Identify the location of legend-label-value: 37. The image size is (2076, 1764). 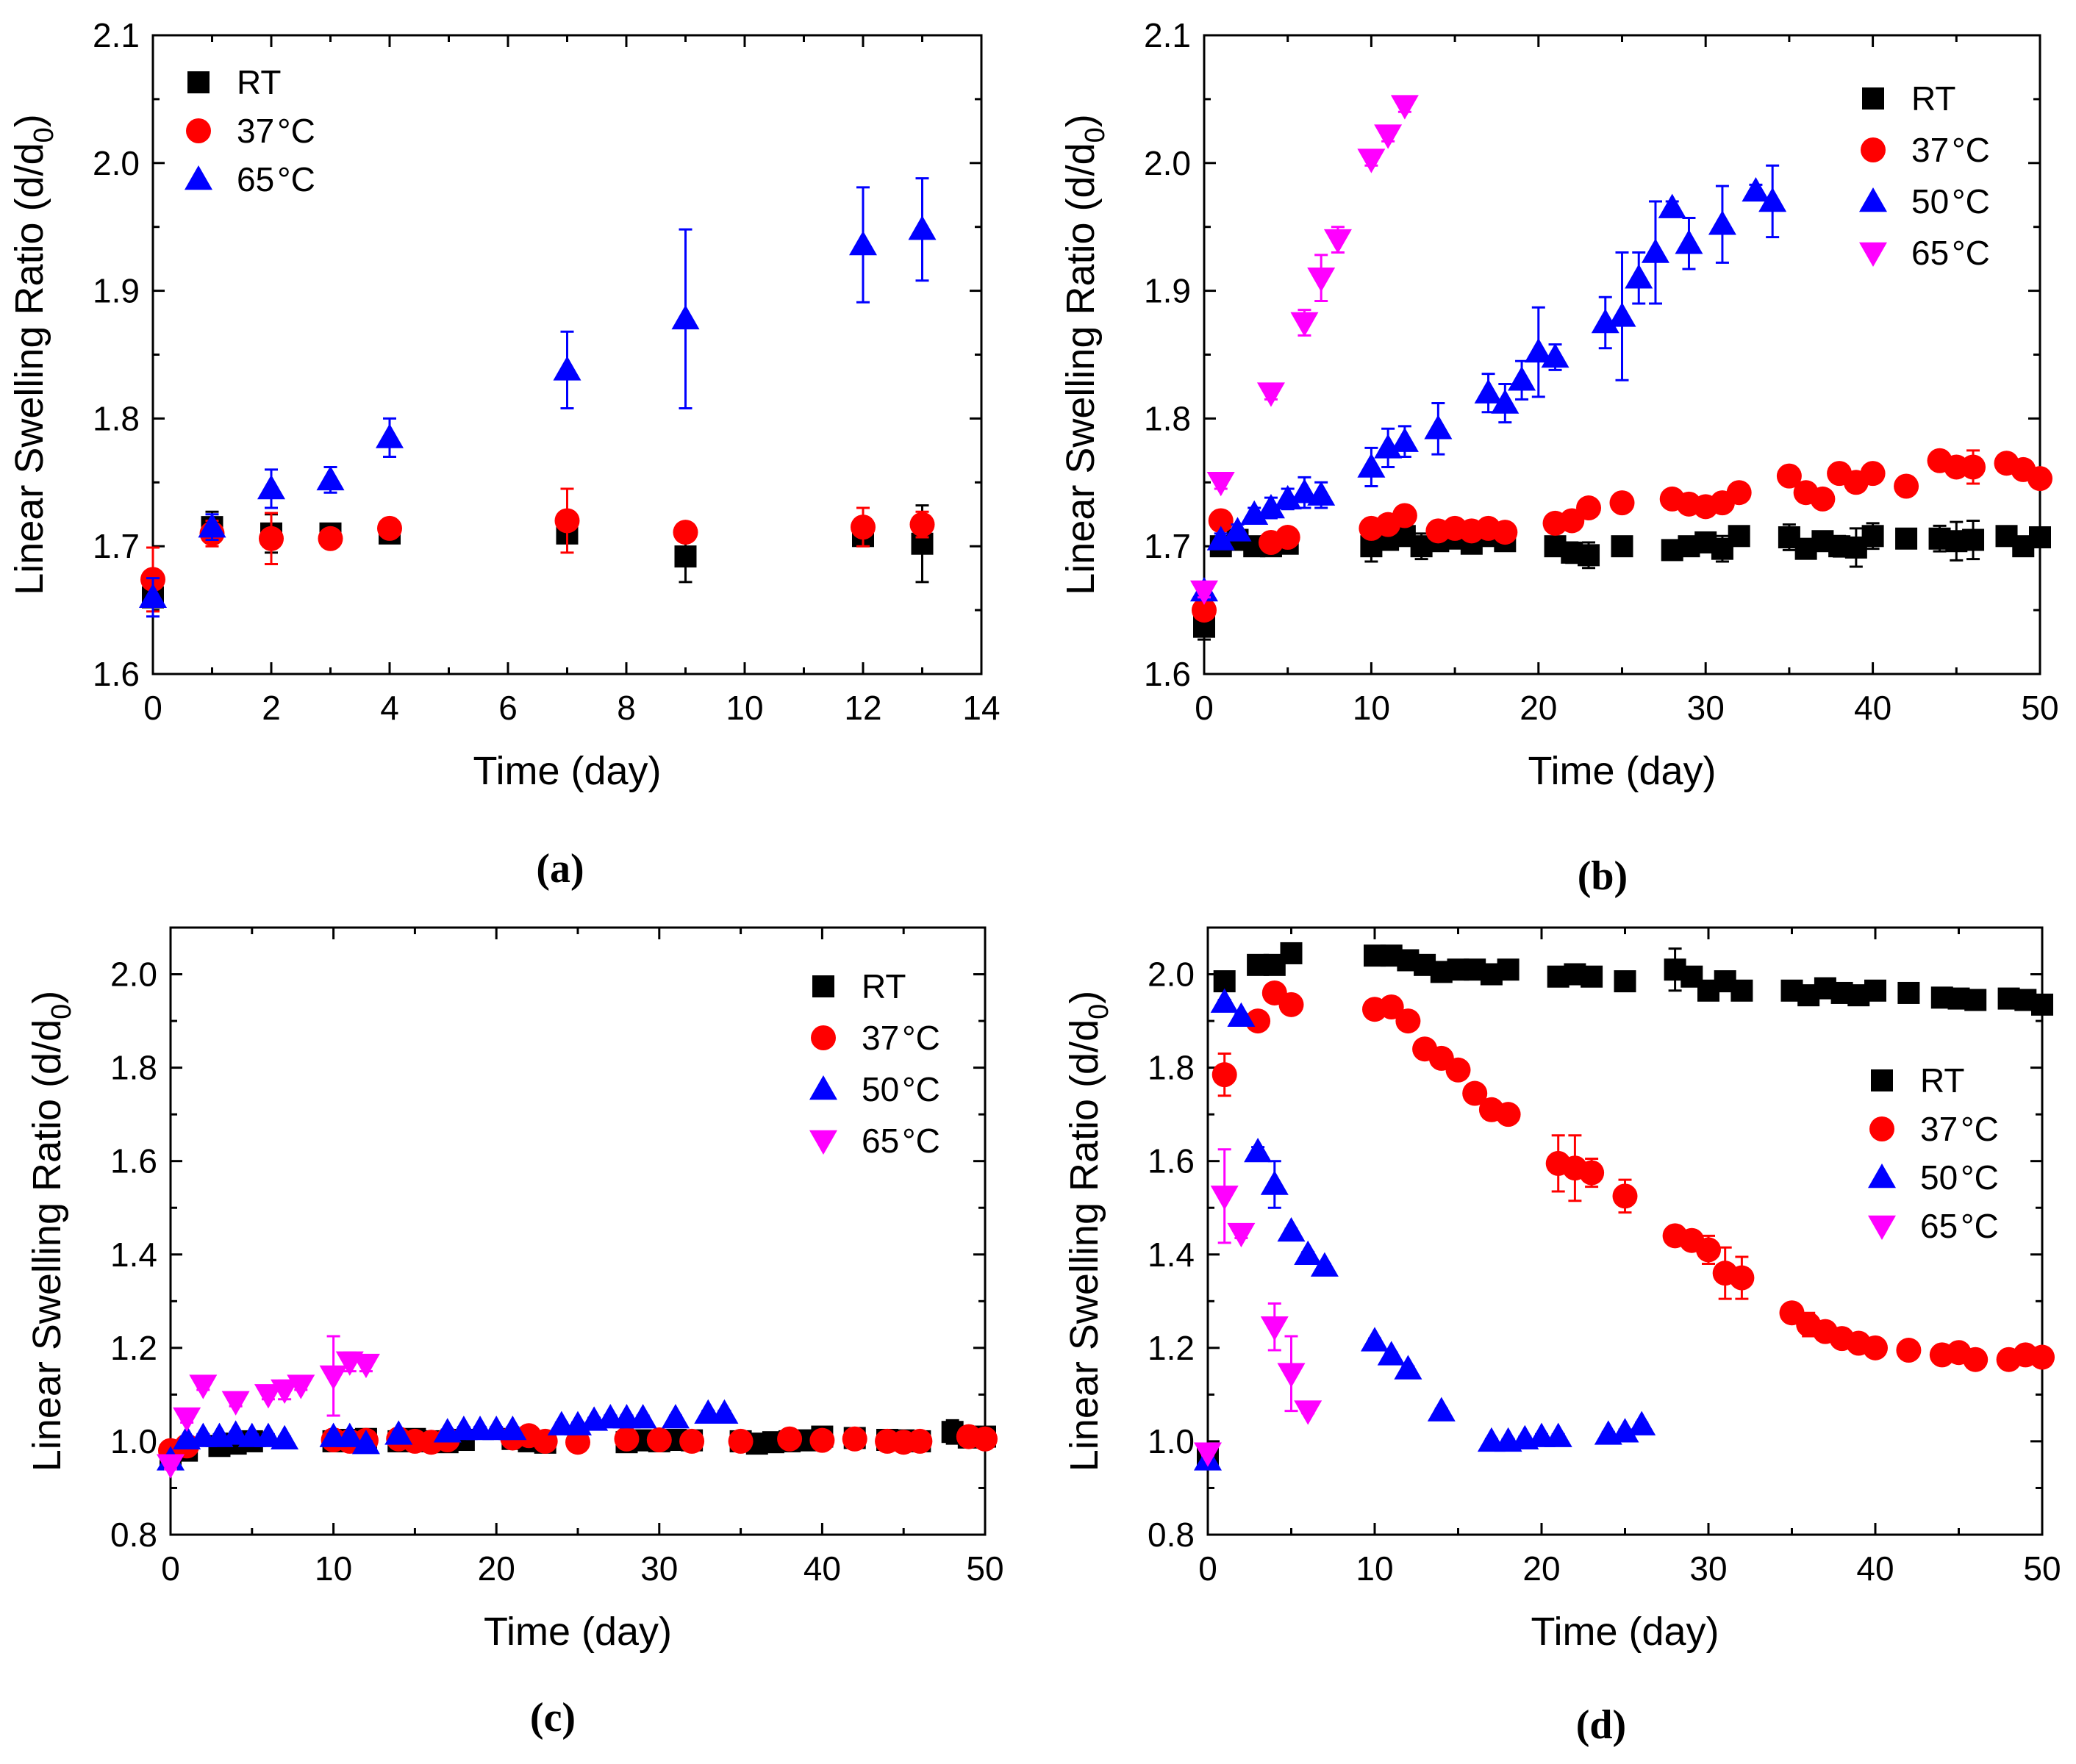
(1930, 150).